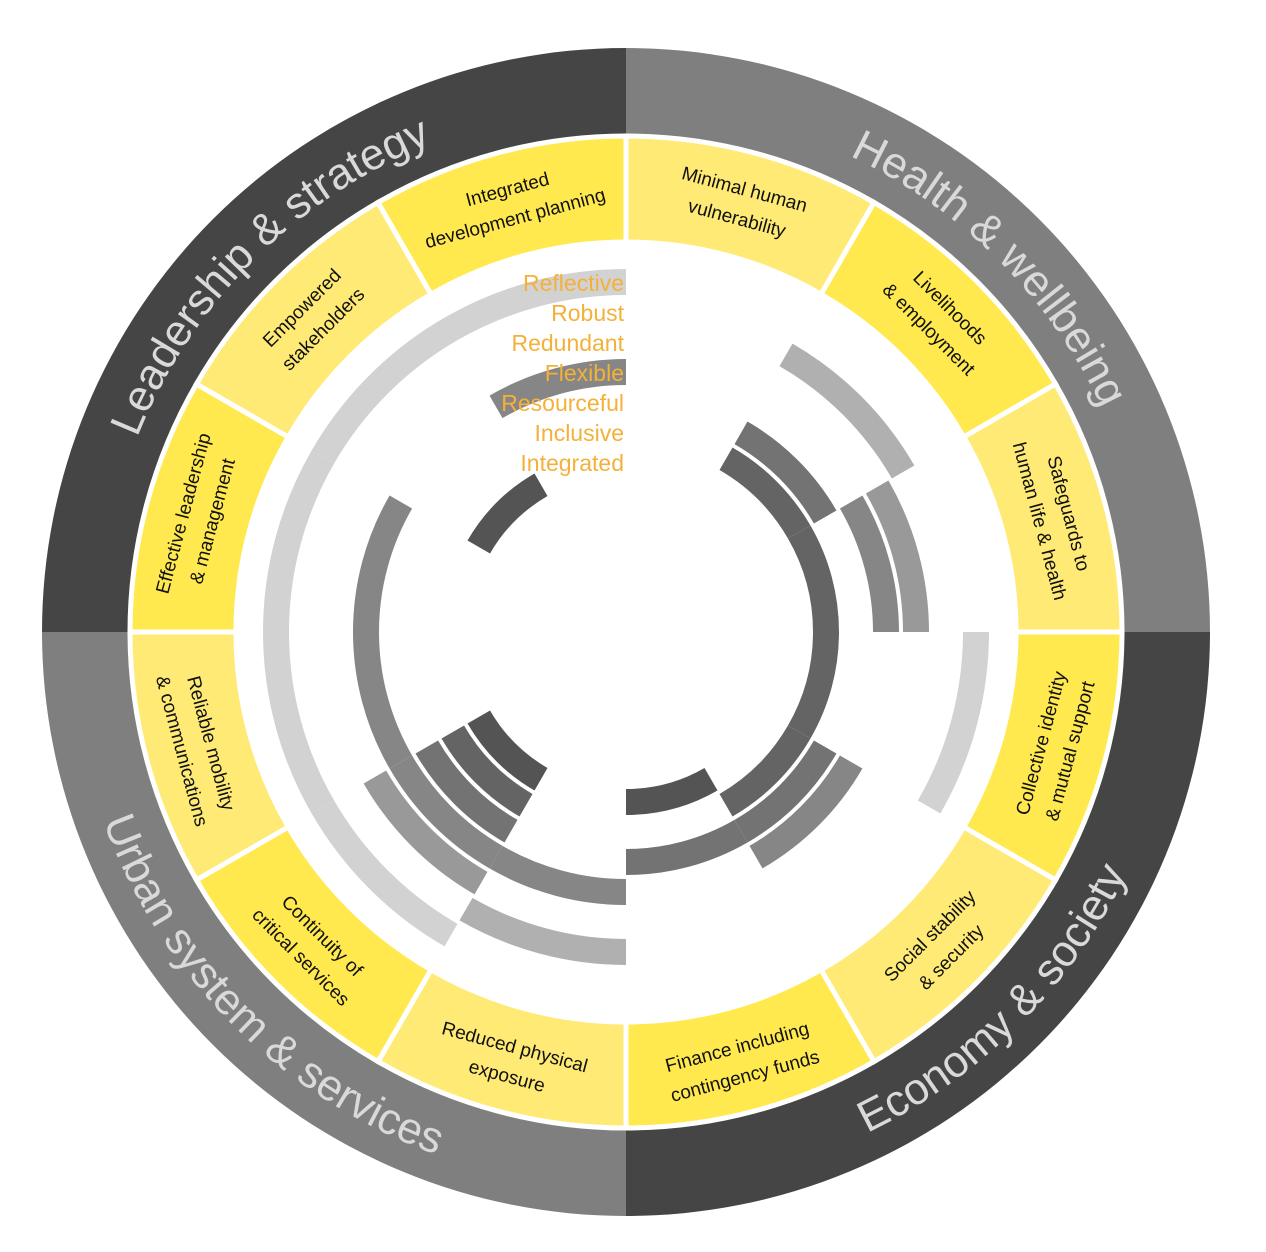  Describe the element at coordinates (567, 343) in the screenshot. I see `quality-label-redundant: Redundant` at that location.